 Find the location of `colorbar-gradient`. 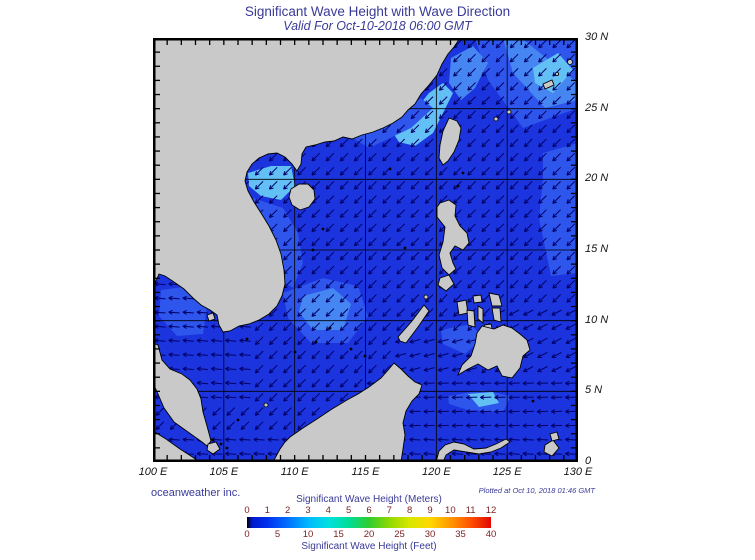

colorbar-gradient is located at coordinates (369, 522).